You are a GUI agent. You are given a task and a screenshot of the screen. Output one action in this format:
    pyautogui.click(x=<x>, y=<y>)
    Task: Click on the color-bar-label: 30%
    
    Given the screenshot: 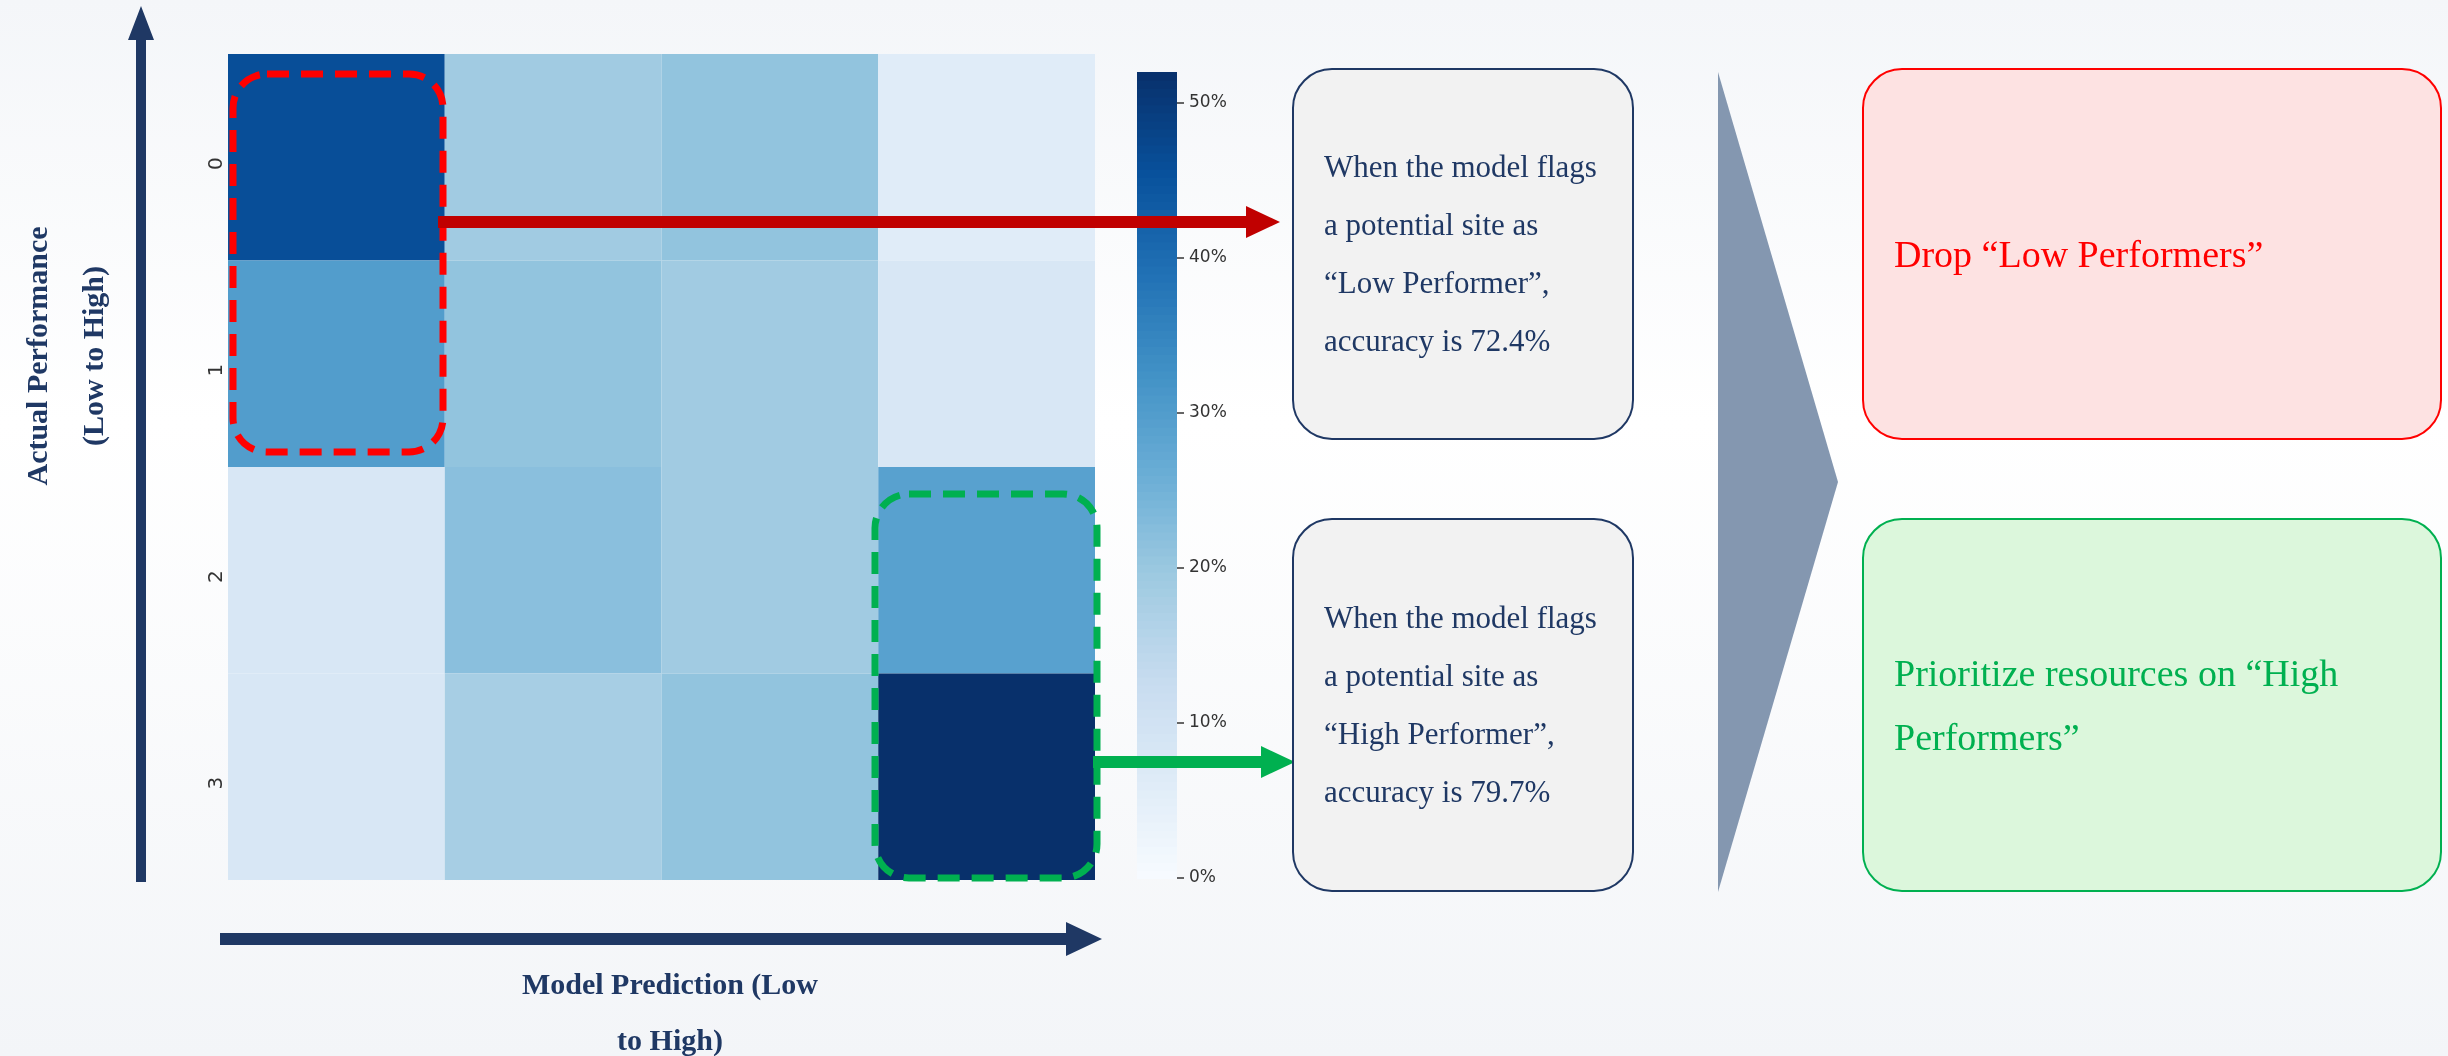 What is the action you would take?
    pyautogui.click(x=1208, y=411)
    